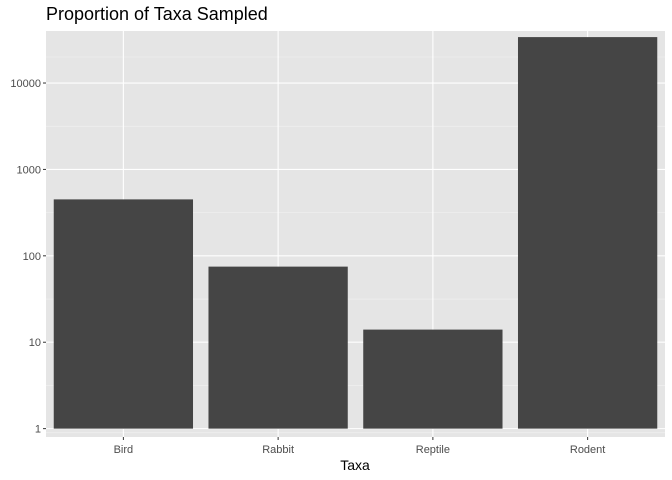 The image size is (672, 480). I want to click on x-tick-label: Rabbit, so click(278, 450).